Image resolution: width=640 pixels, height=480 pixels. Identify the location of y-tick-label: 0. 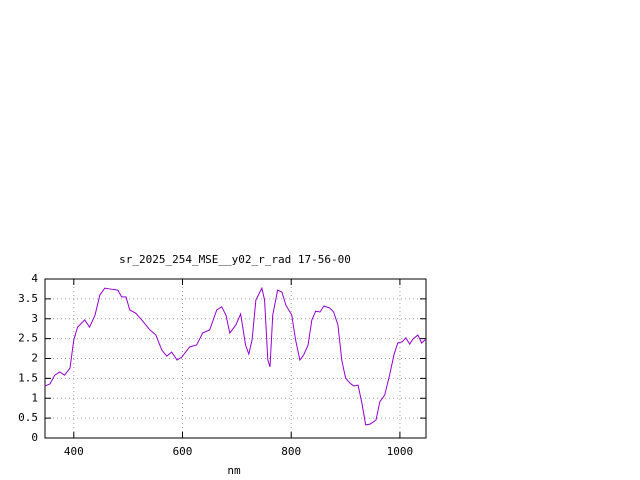
(34, 437).